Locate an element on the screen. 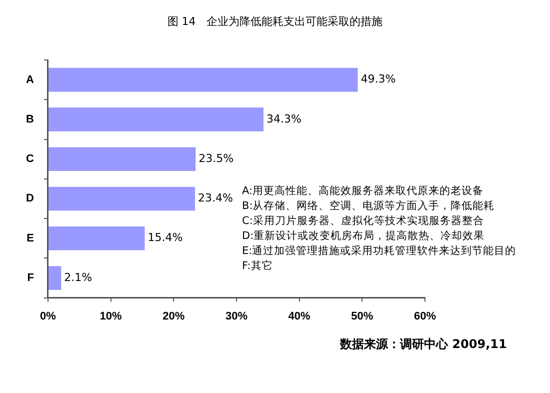 The height and width of the screenshot is (393, 550). chart-title: 图 14 企业为降低能耗支出可能采取的措施 is located at coordinates (275, 21).